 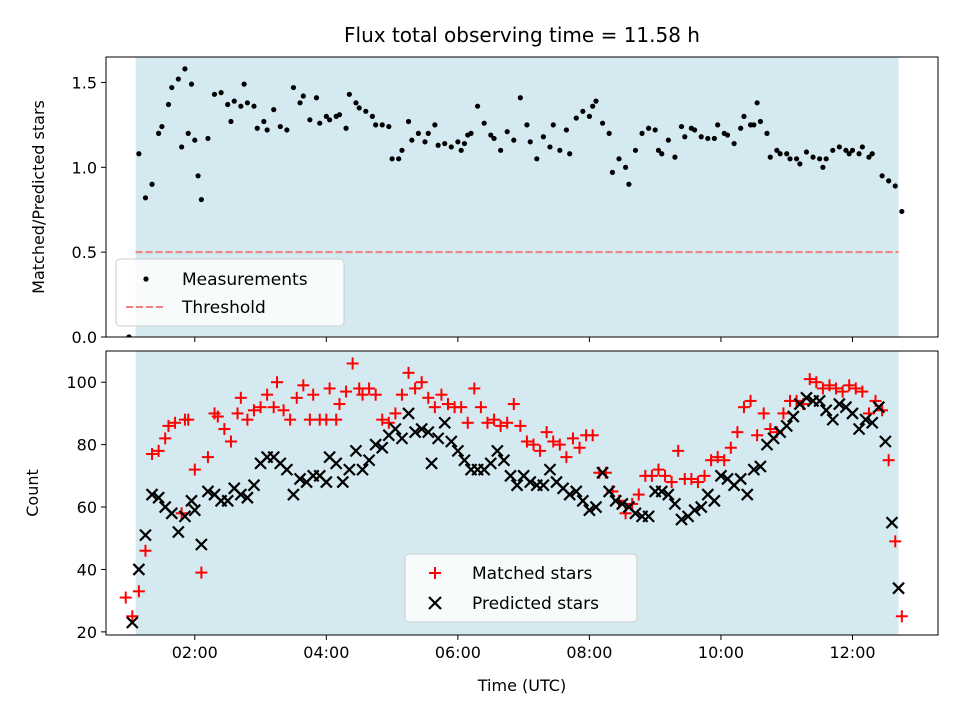 I want to click on y-tick-label: 1.5, so click(x=84, y=82).